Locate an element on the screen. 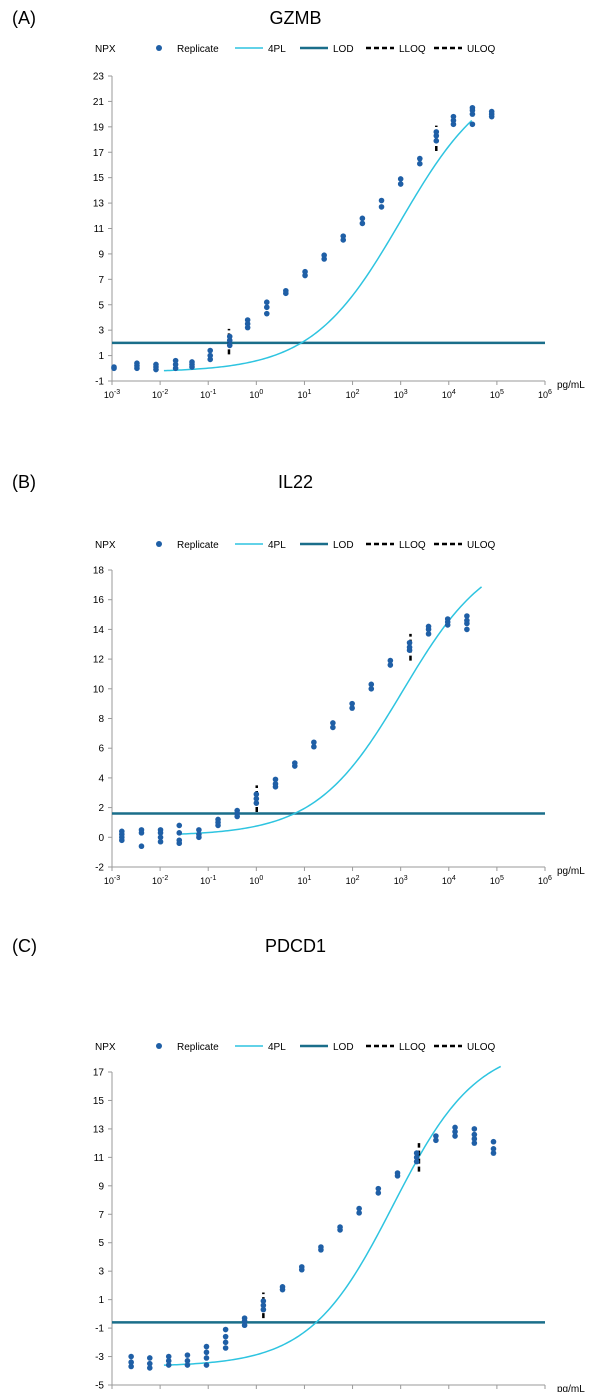 The height and width of the screenshot is (1392, 591). y-tick-label: 11 is located at coordinates (99, 1158).